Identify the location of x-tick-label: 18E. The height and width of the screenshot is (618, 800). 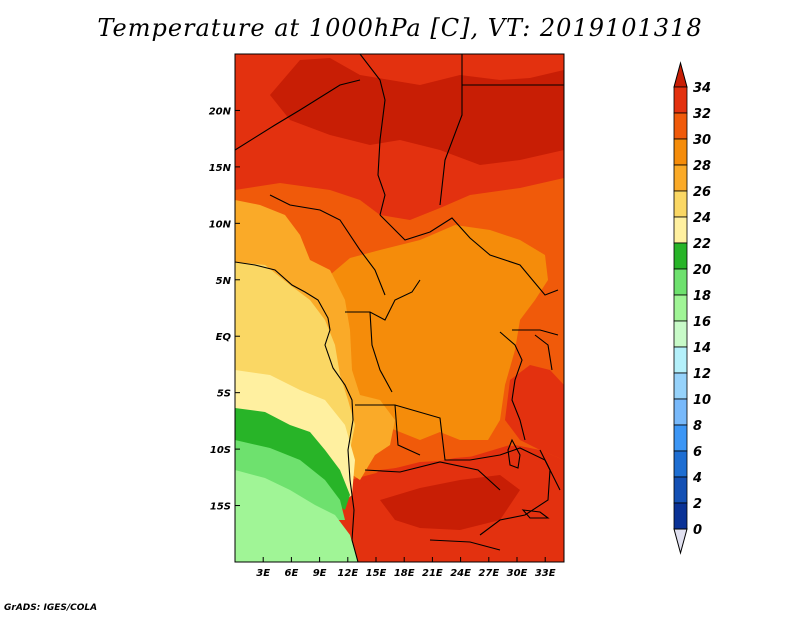
(404, 573).